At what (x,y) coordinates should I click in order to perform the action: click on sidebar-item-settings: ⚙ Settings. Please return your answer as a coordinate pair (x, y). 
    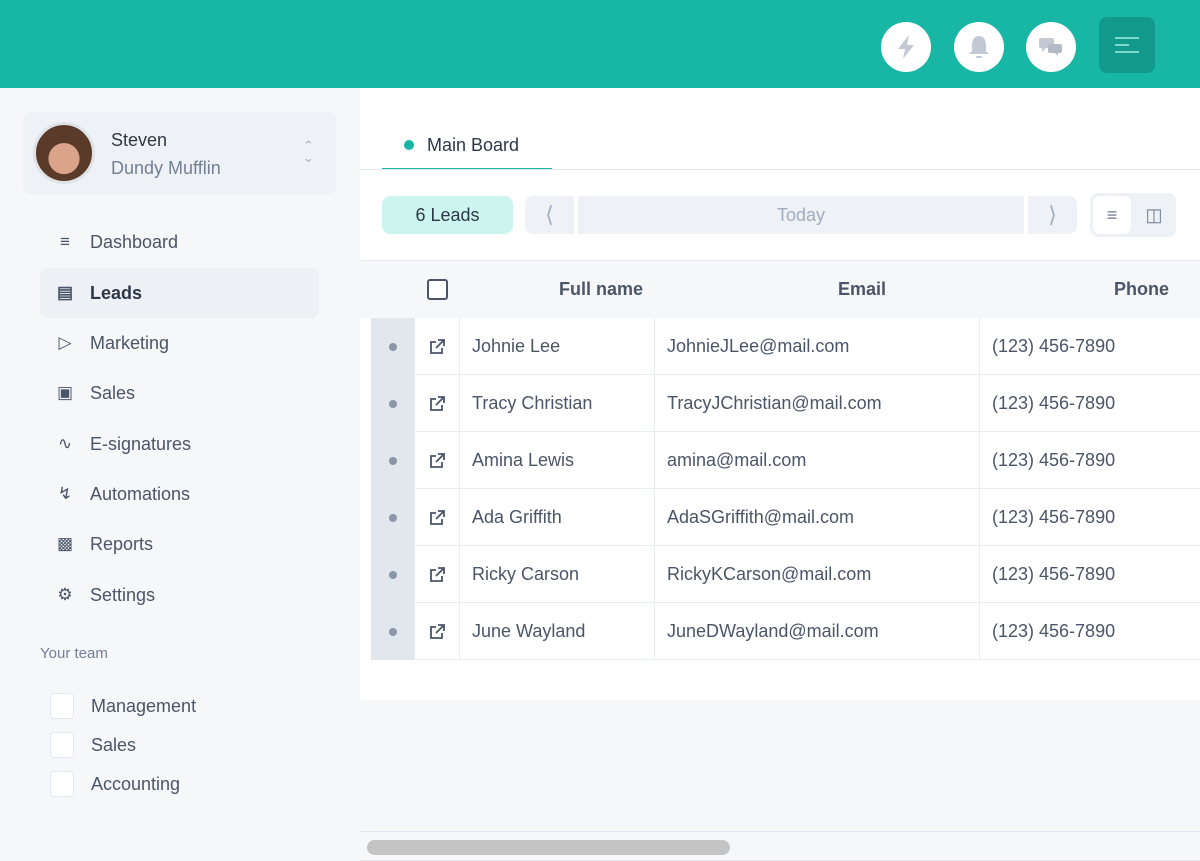
    Looking at the image, I should click on (179, 595).